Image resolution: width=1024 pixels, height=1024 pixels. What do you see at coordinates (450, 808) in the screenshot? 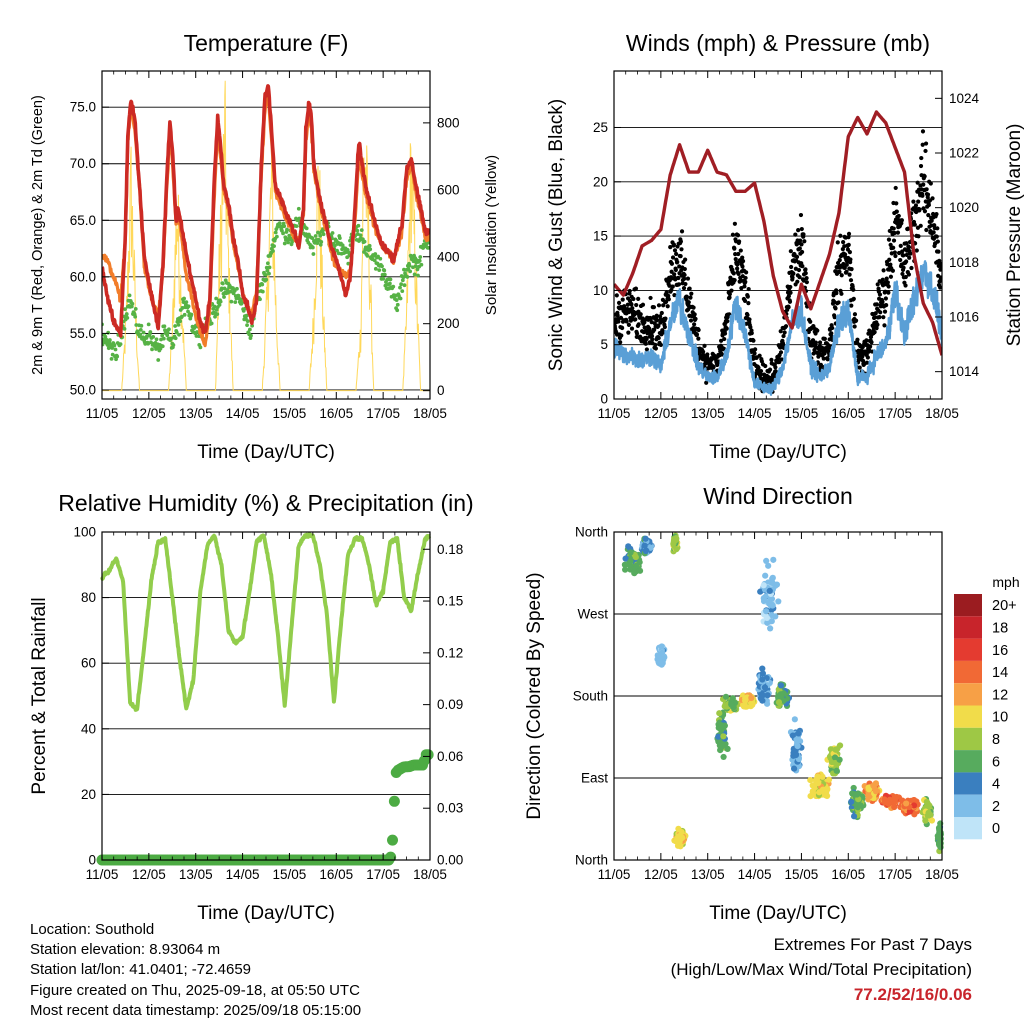
I see `y2-tick-label: 0.03` at bounding box center [450, 808].